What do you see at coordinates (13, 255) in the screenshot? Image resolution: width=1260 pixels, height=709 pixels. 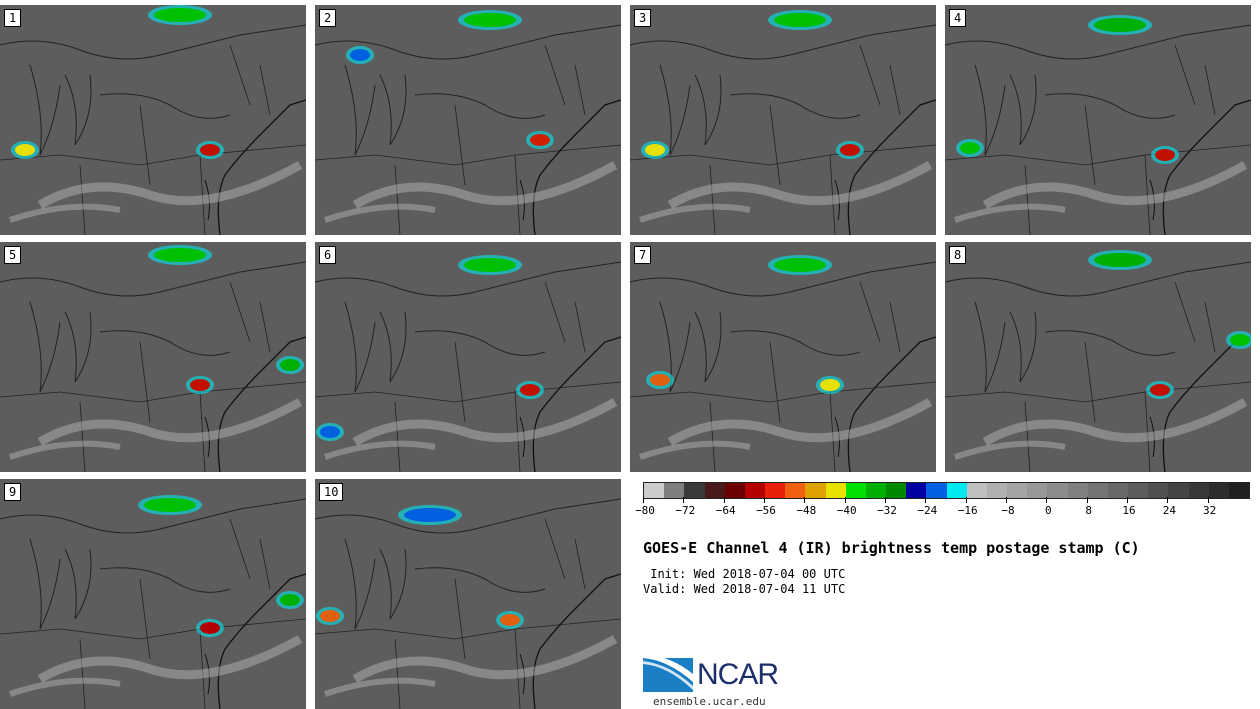 I see `panel-number: 5` at bounding box center [13, 255].